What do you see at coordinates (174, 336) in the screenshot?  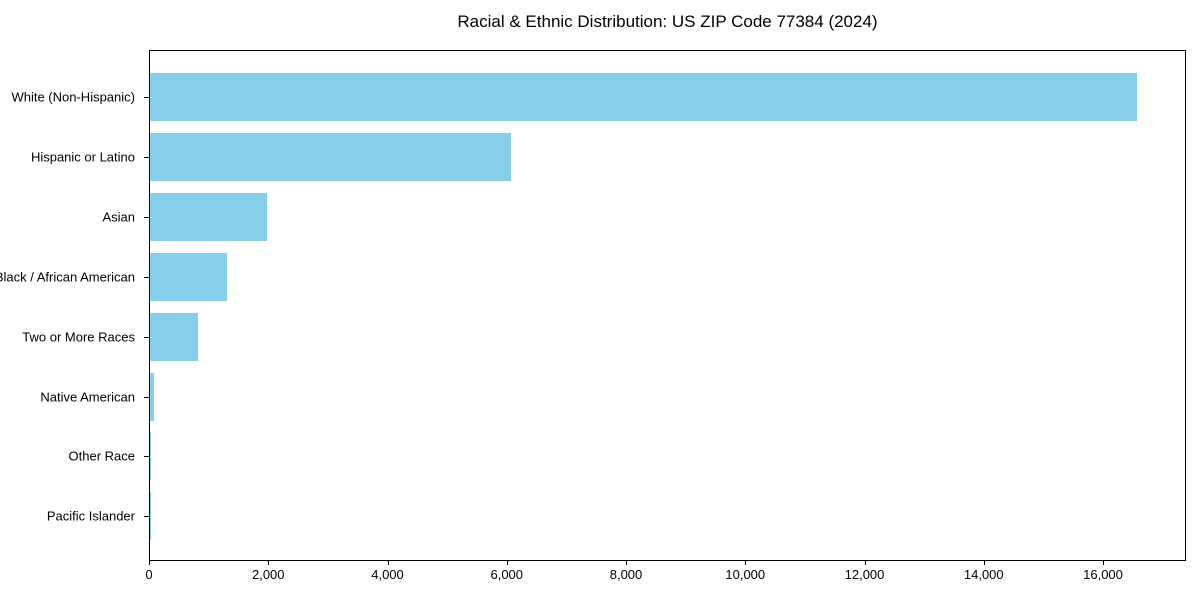 I see `bar-two-or-more-races` at bounding box center [174, 336].